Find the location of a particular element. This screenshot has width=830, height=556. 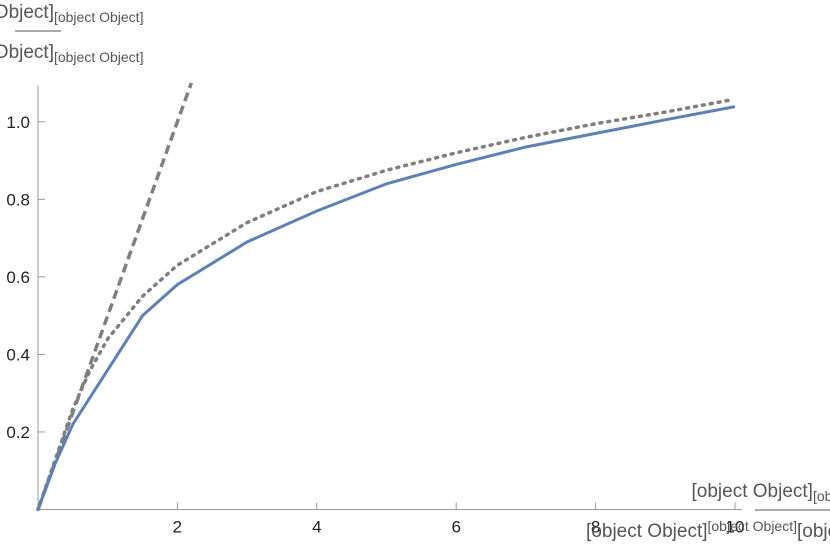

series-dashed is located at coordinates (114, 296).